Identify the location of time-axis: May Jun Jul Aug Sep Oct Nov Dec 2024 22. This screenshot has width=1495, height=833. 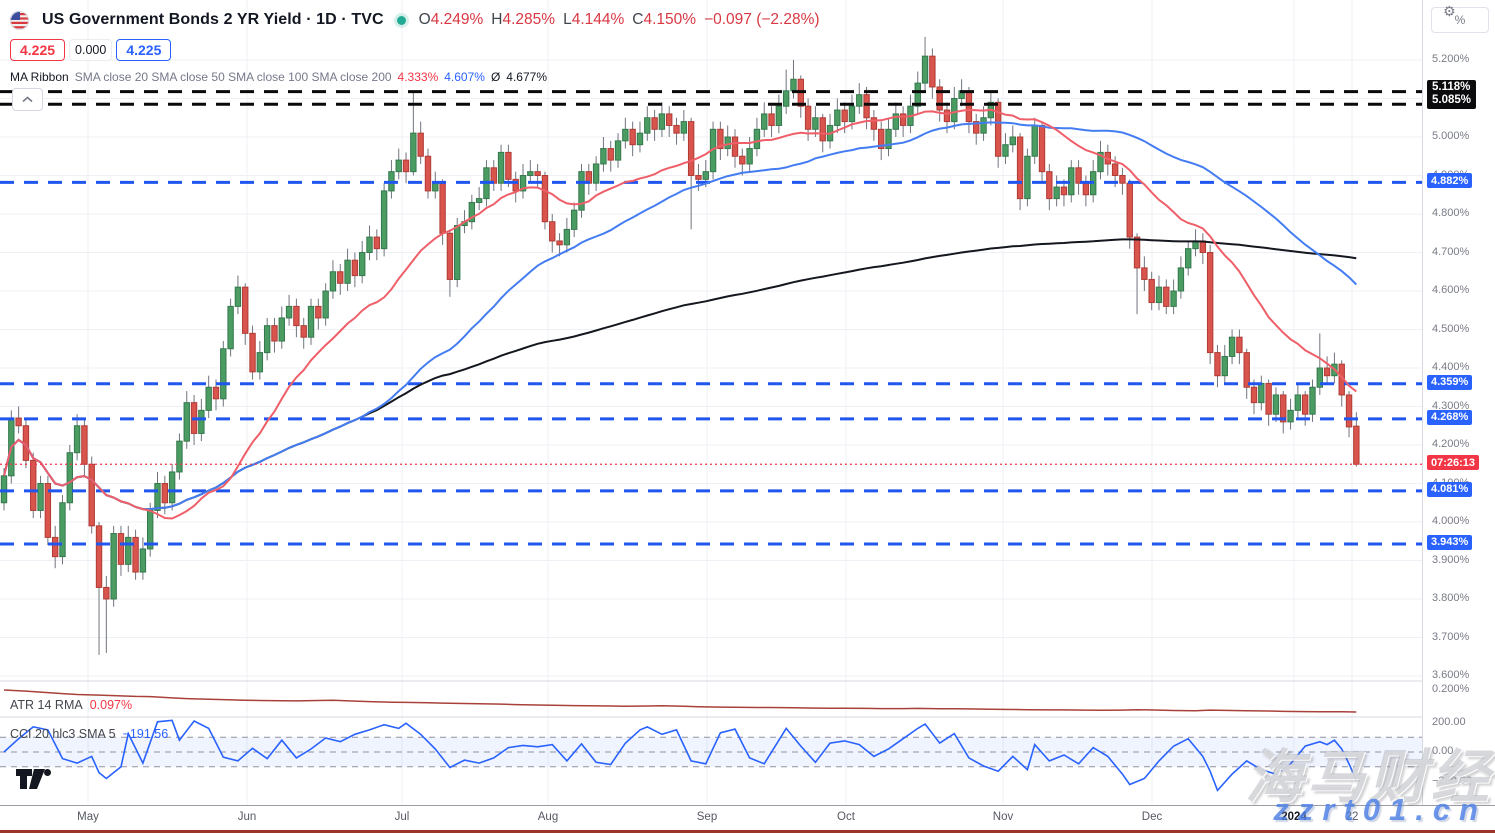
(747, 818).